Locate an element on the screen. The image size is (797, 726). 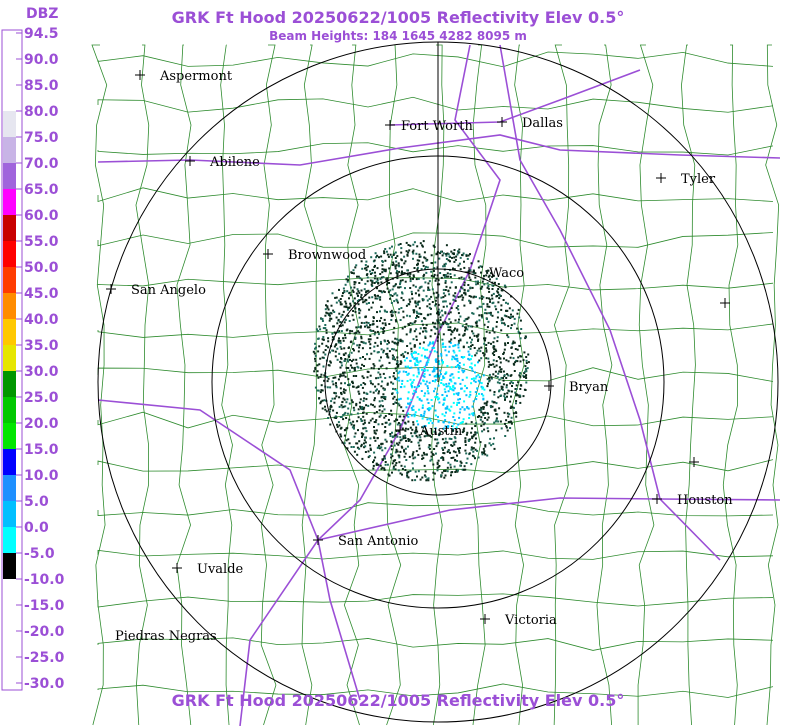
city-label: Victoria is located at coordinates (530, 620).